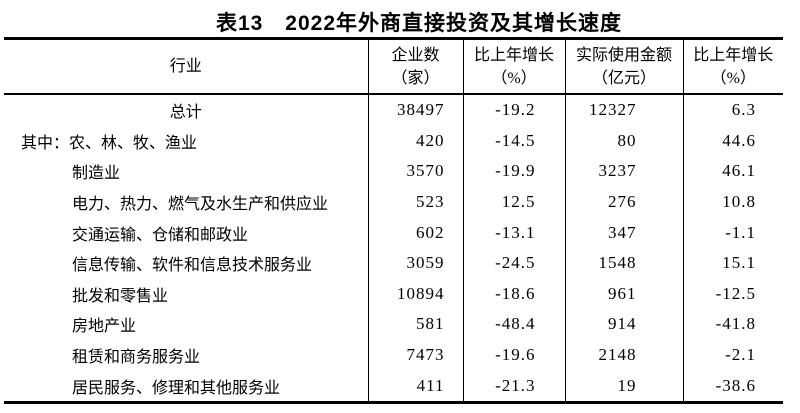 The width and height of the screenshot is (800, 413). I want to click on cell-amount-growth: -12.5, so click(732, 294).